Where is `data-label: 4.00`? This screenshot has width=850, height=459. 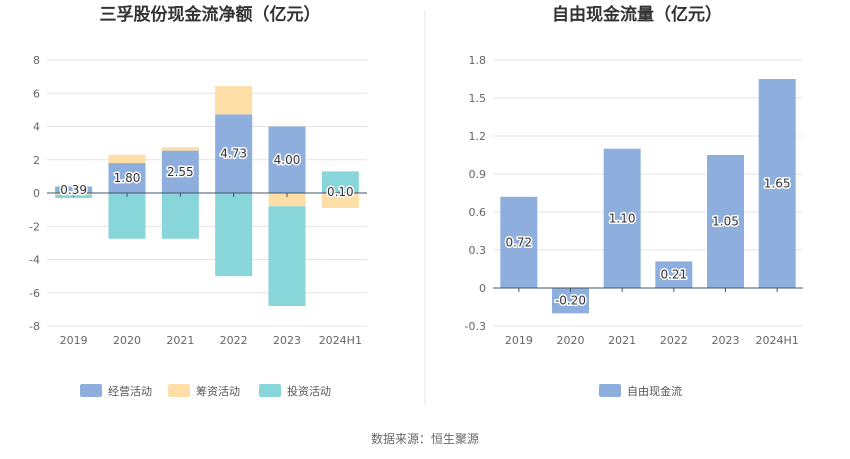 data-label: 4.00 is located at coordinates (287, 160).